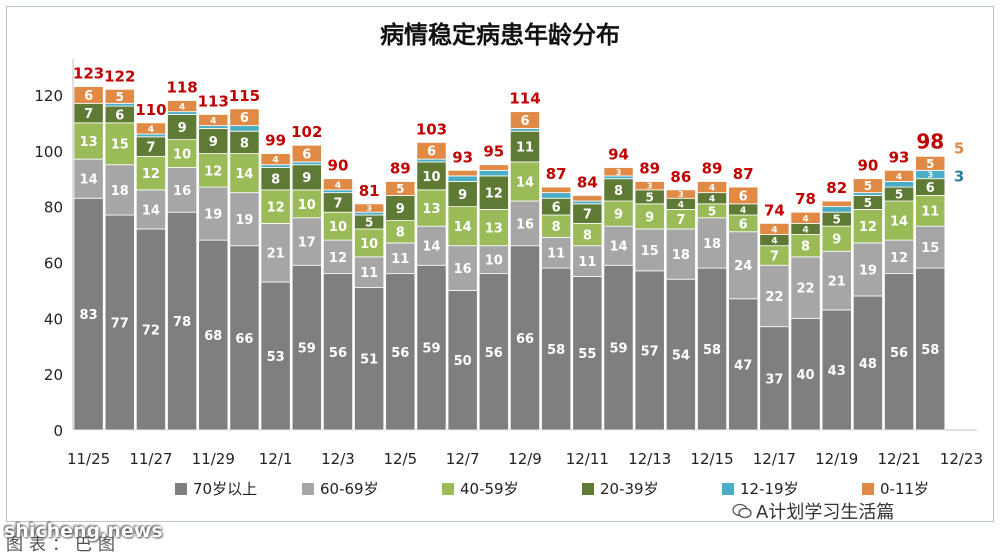 The height and width of the screenshot is (557, 1001). Describe the element at coordinates (712, 168) in the screenshot. I see `total-label: 89` at that location.